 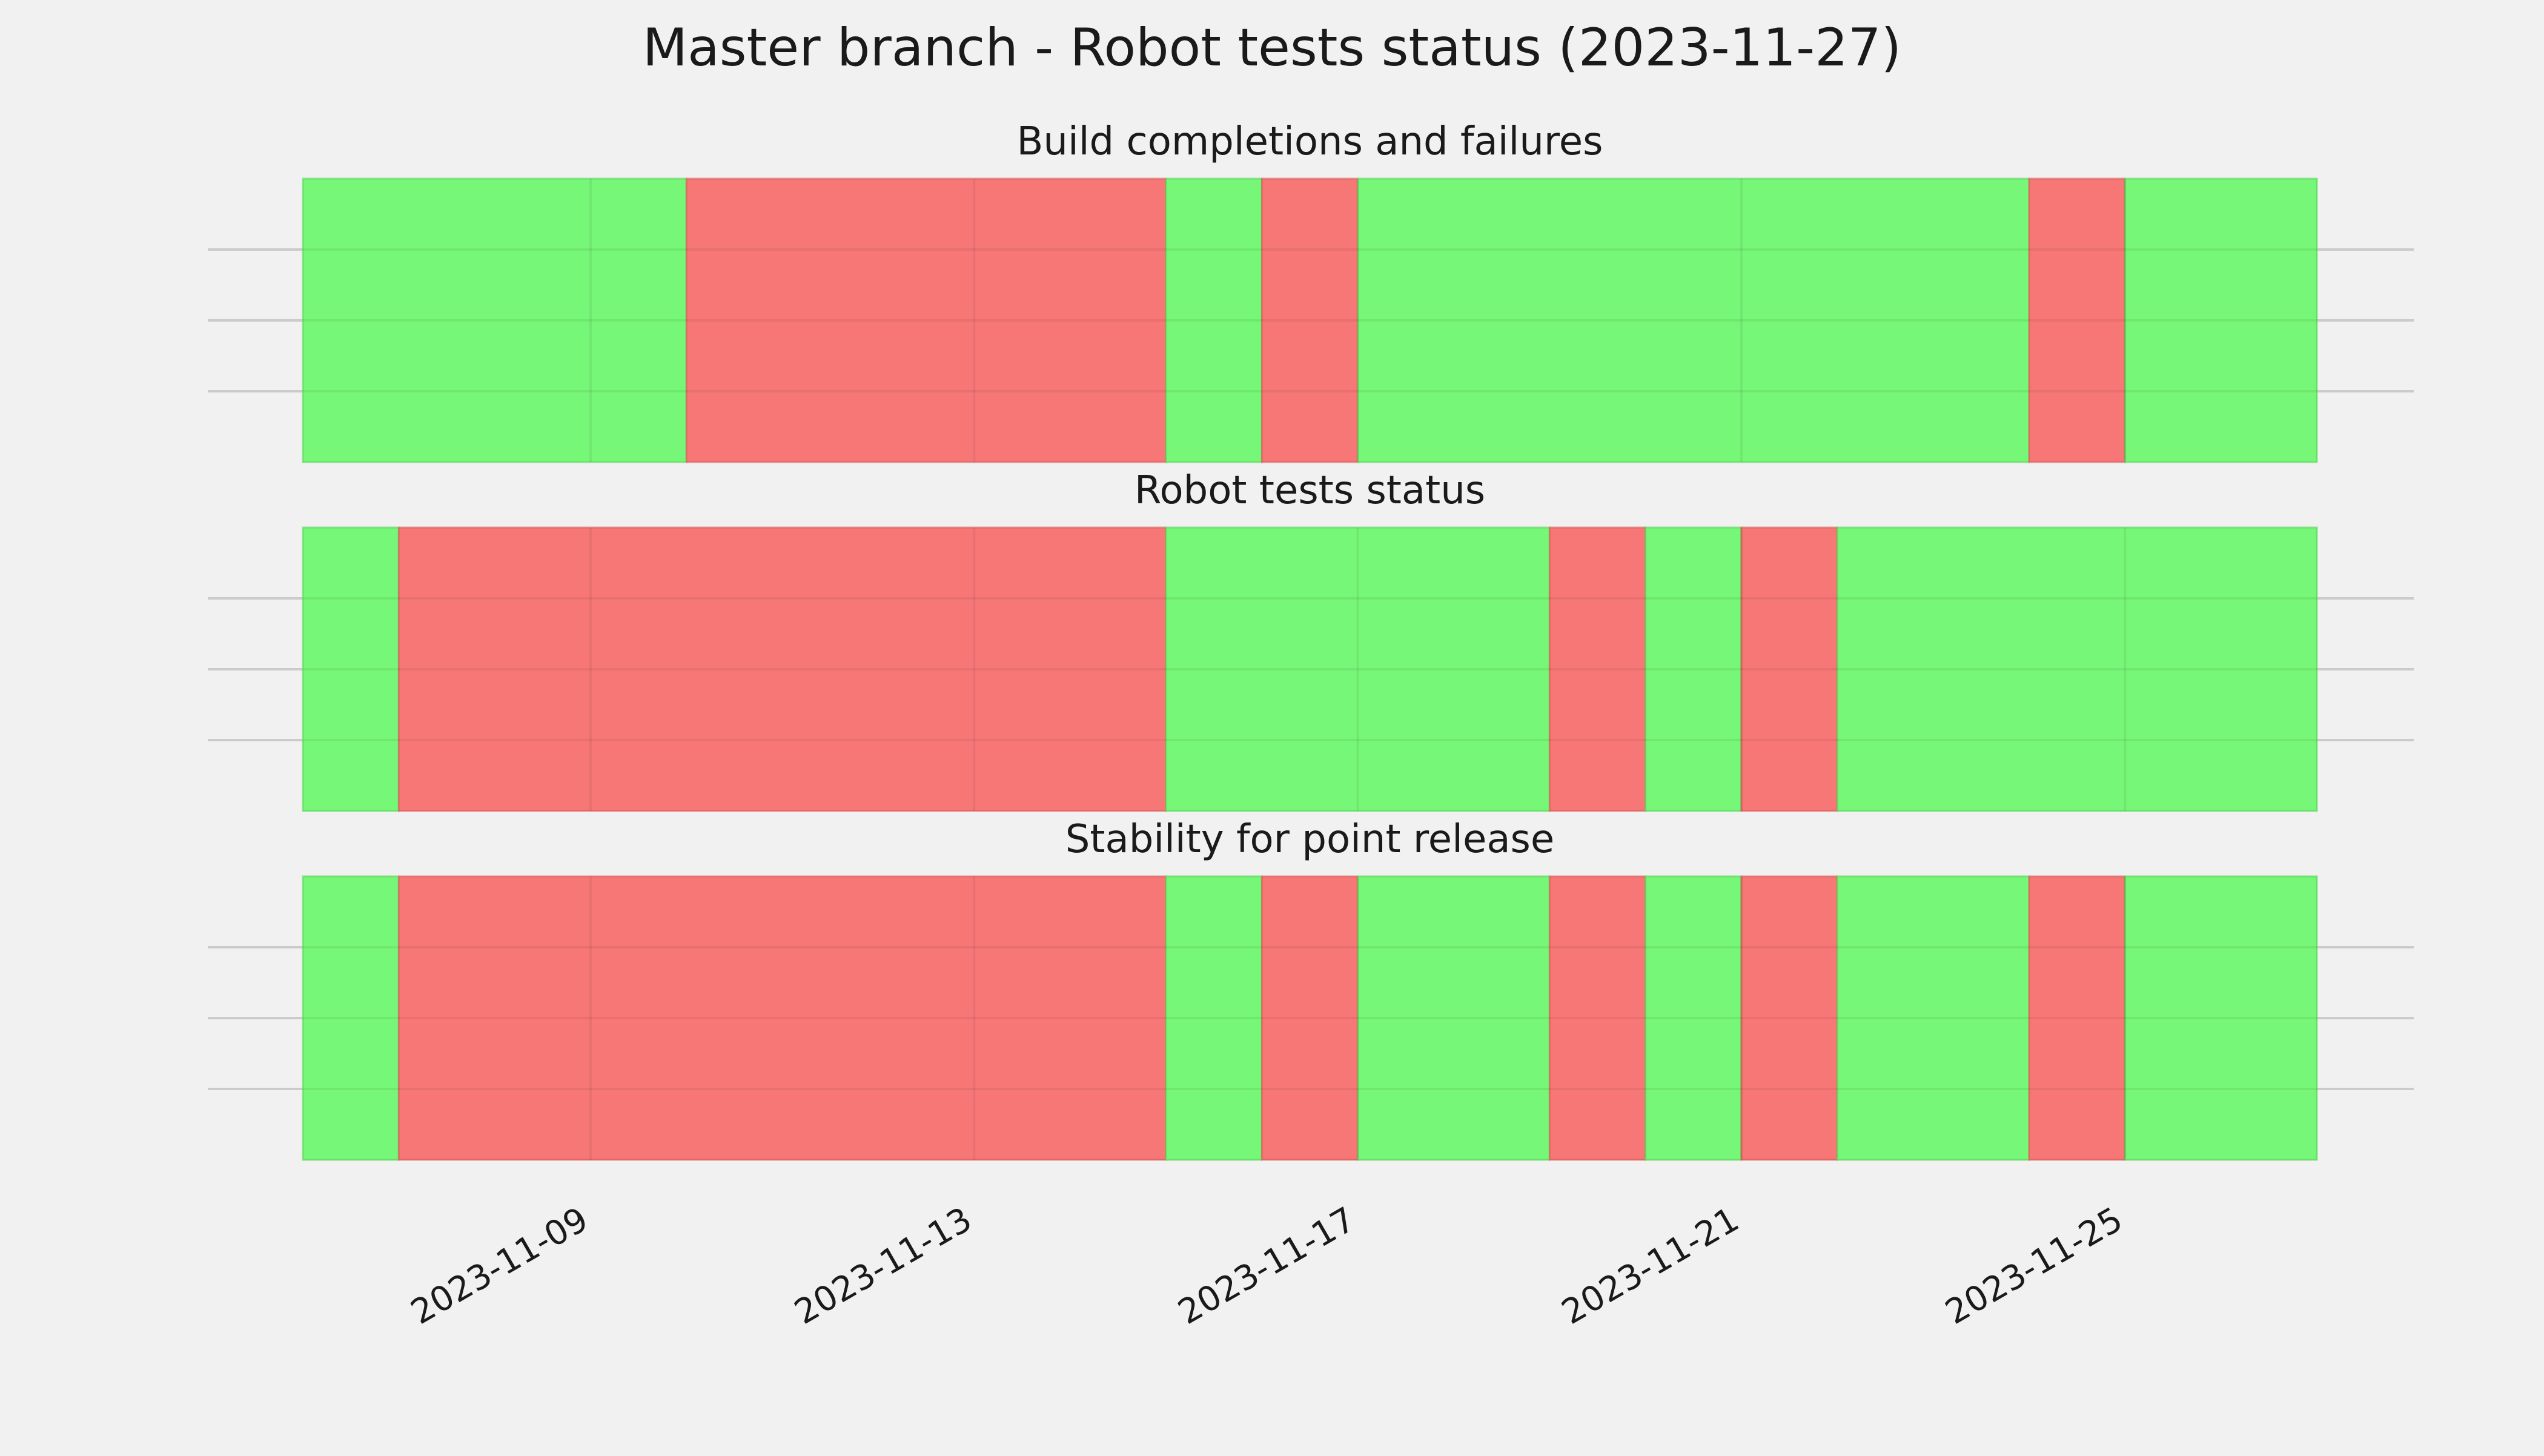 I want to click on panel-title: Stability for point release, so click(x=1310, y=839).